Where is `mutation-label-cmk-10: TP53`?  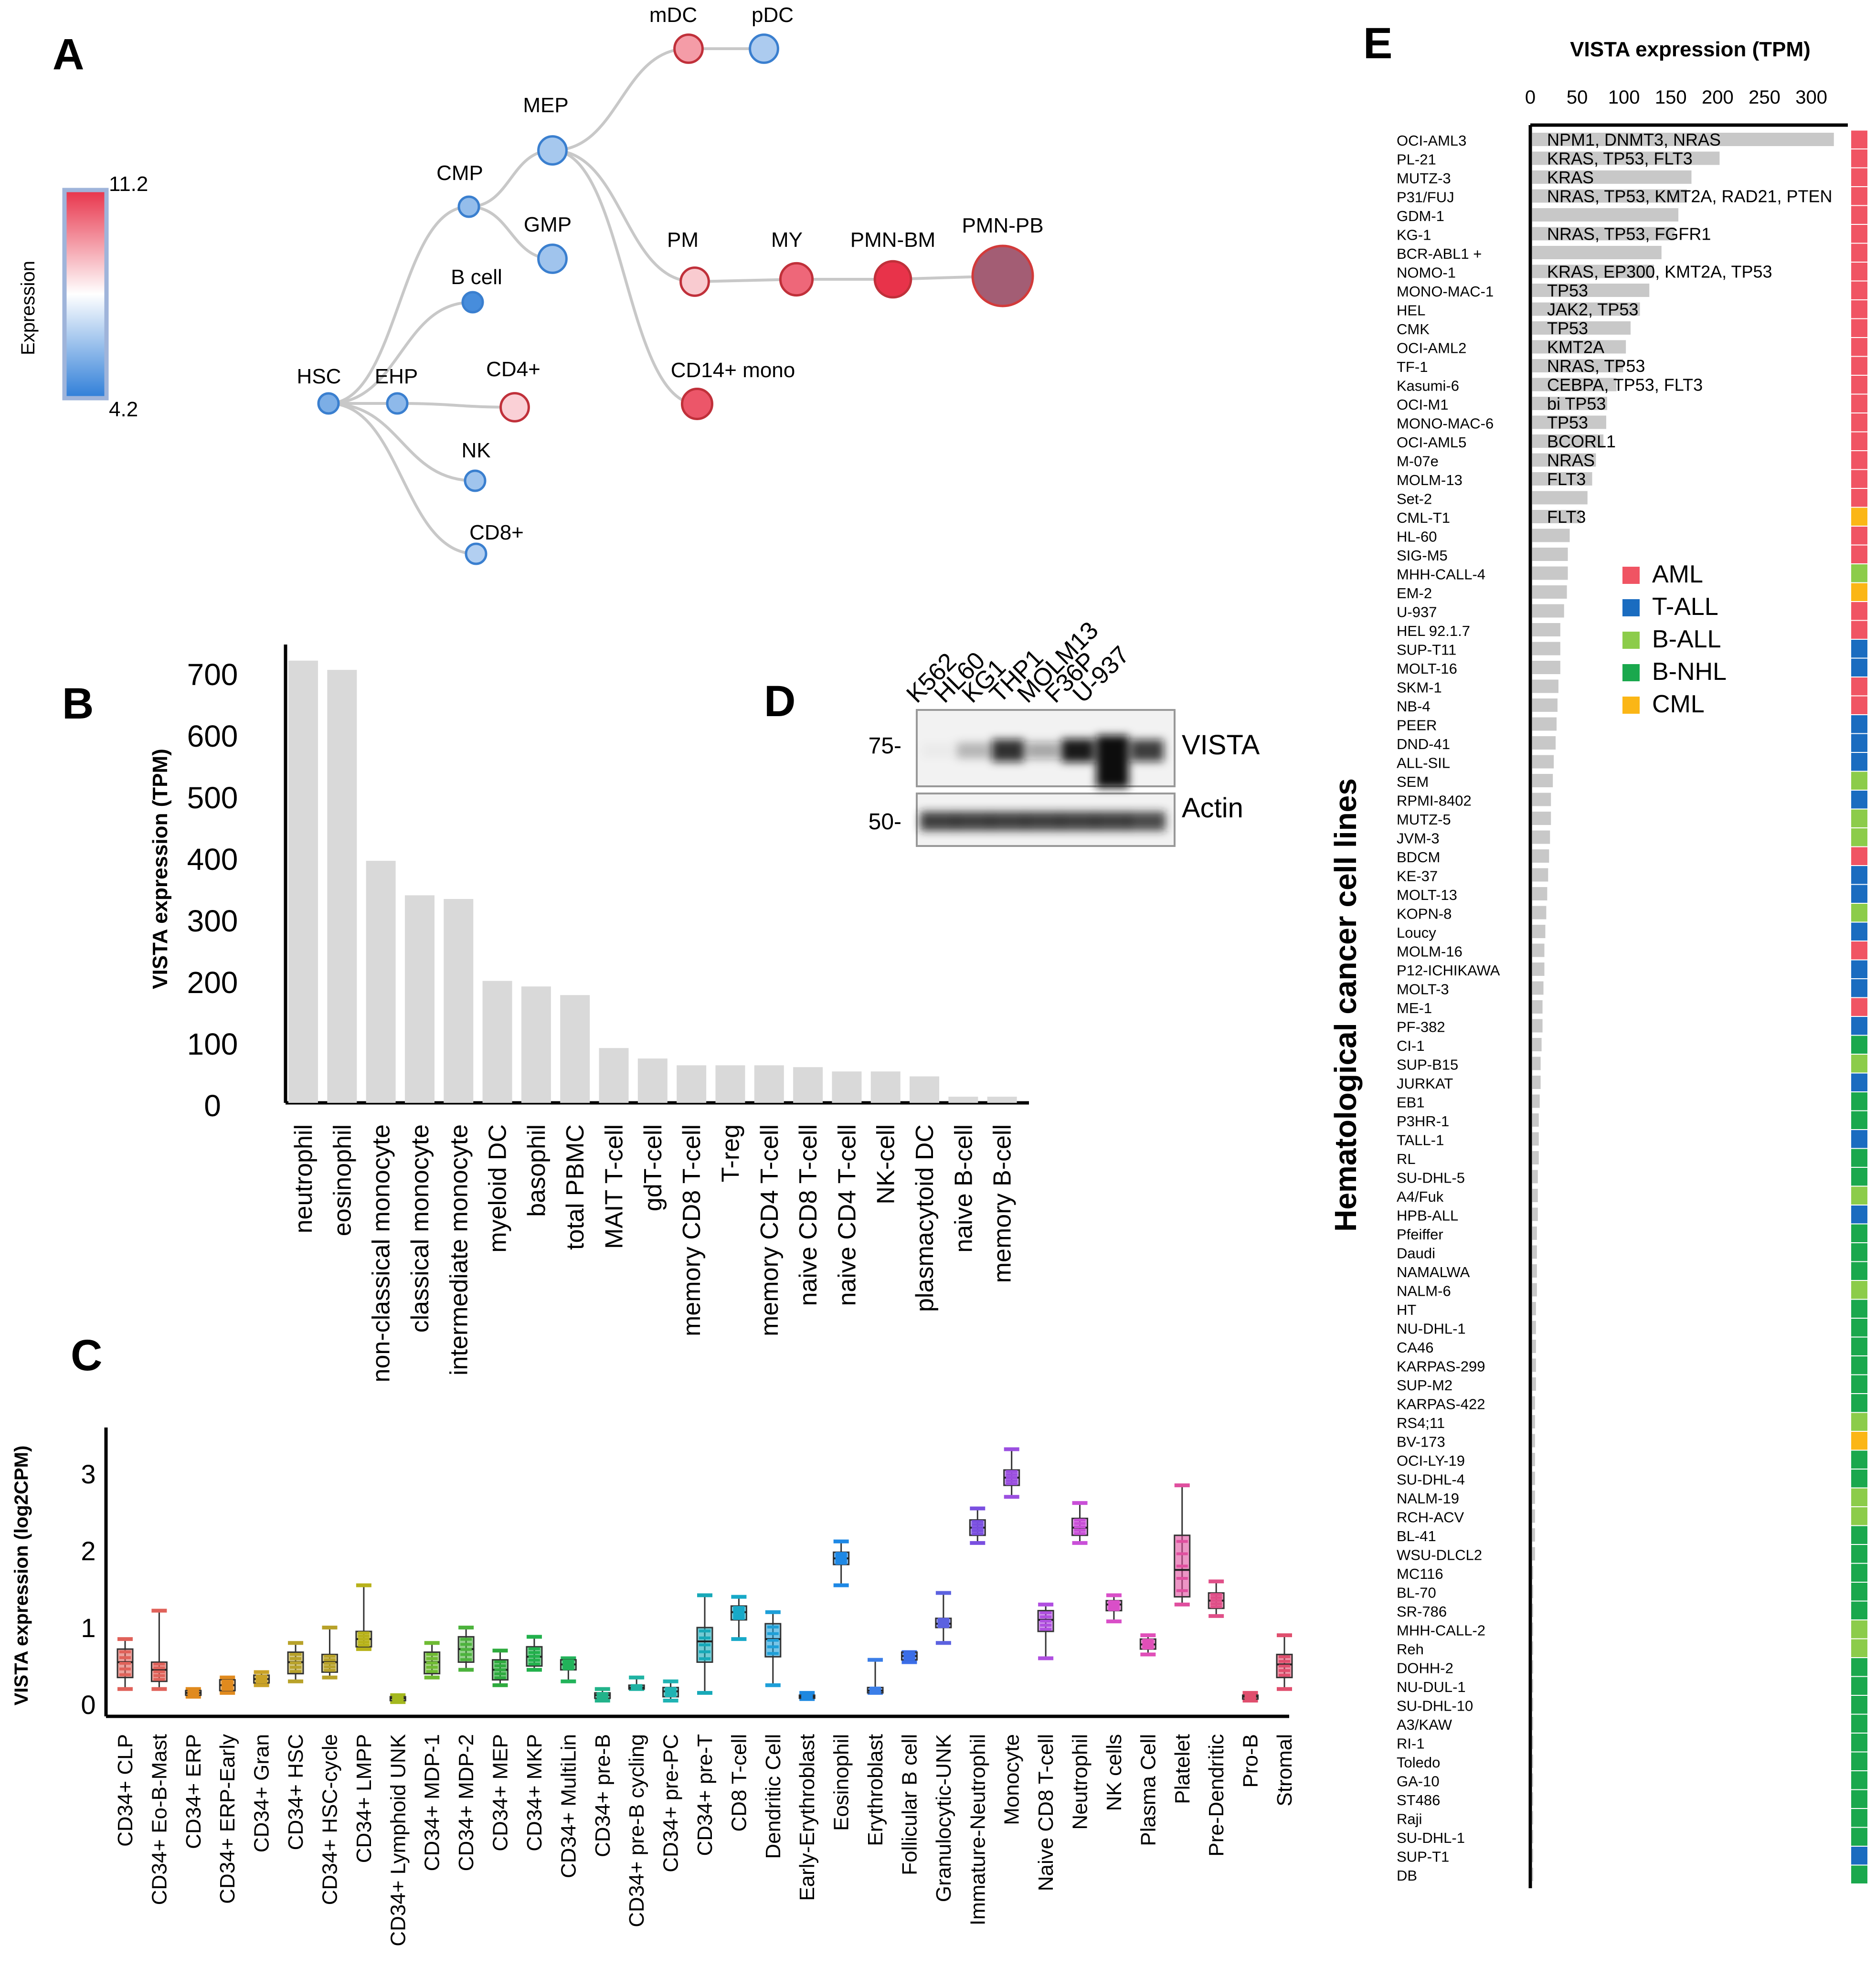
mutation-label-cmk-10: TP53 is located at coordinates (1567, 328).